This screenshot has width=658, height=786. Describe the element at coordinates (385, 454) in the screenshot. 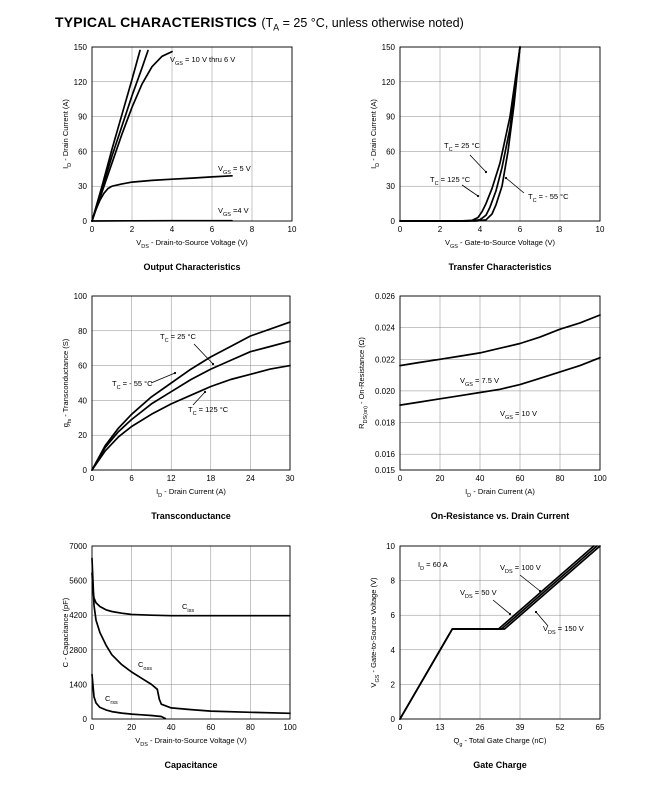

I see `y-tick-label: 0.016` at that location.